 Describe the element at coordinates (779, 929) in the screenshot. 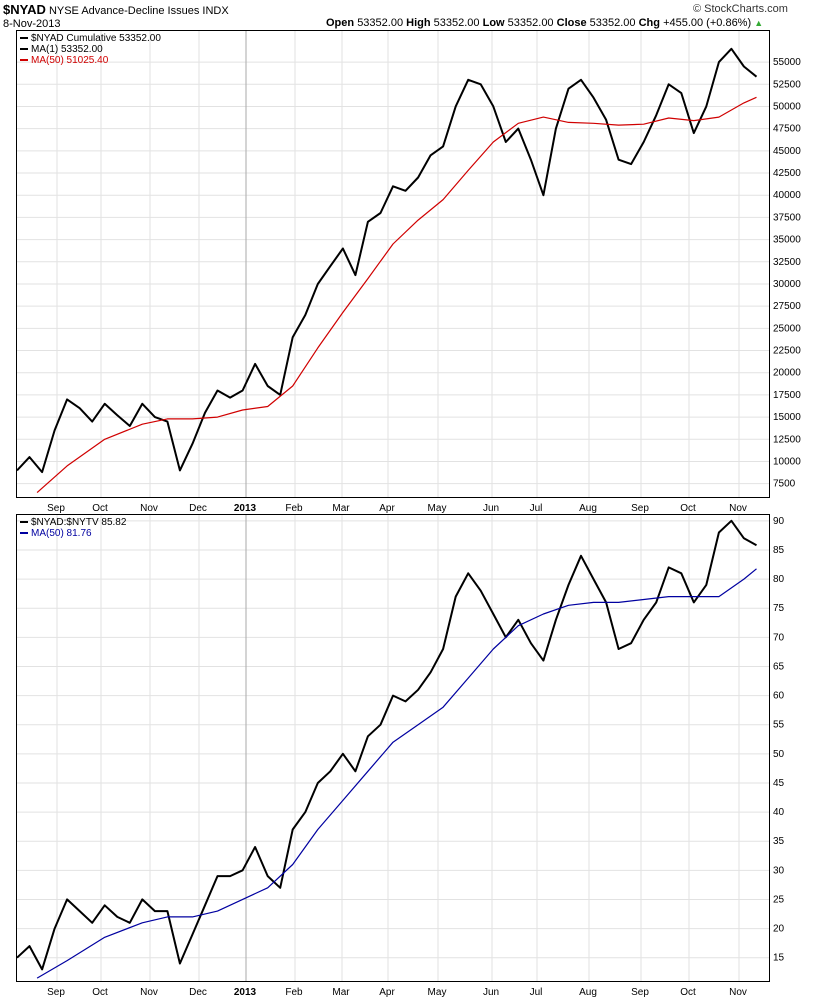

I see `y-tick-label: 20` at that location.